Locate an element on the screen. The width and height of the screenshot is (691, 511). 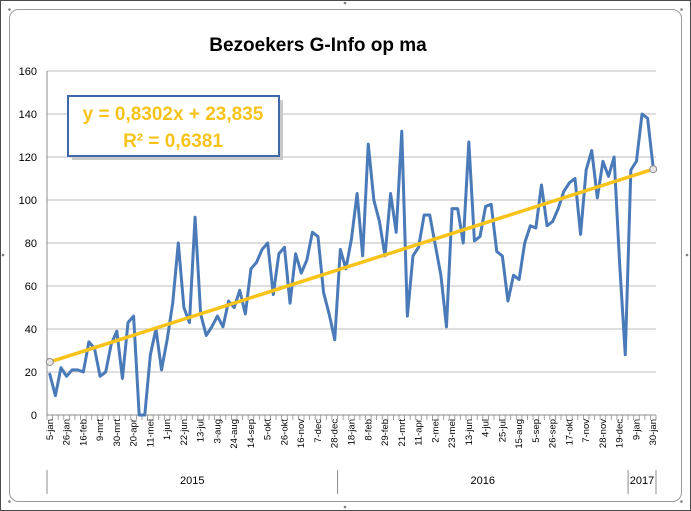
x-tick-label: 15-aug is located at coordinates (519, 434).